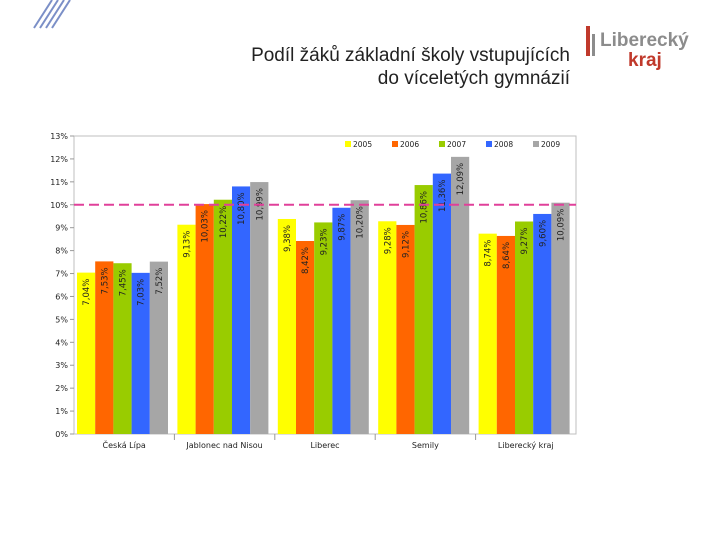  I want to click on y-tick-label: 6%, so click(61, 296).